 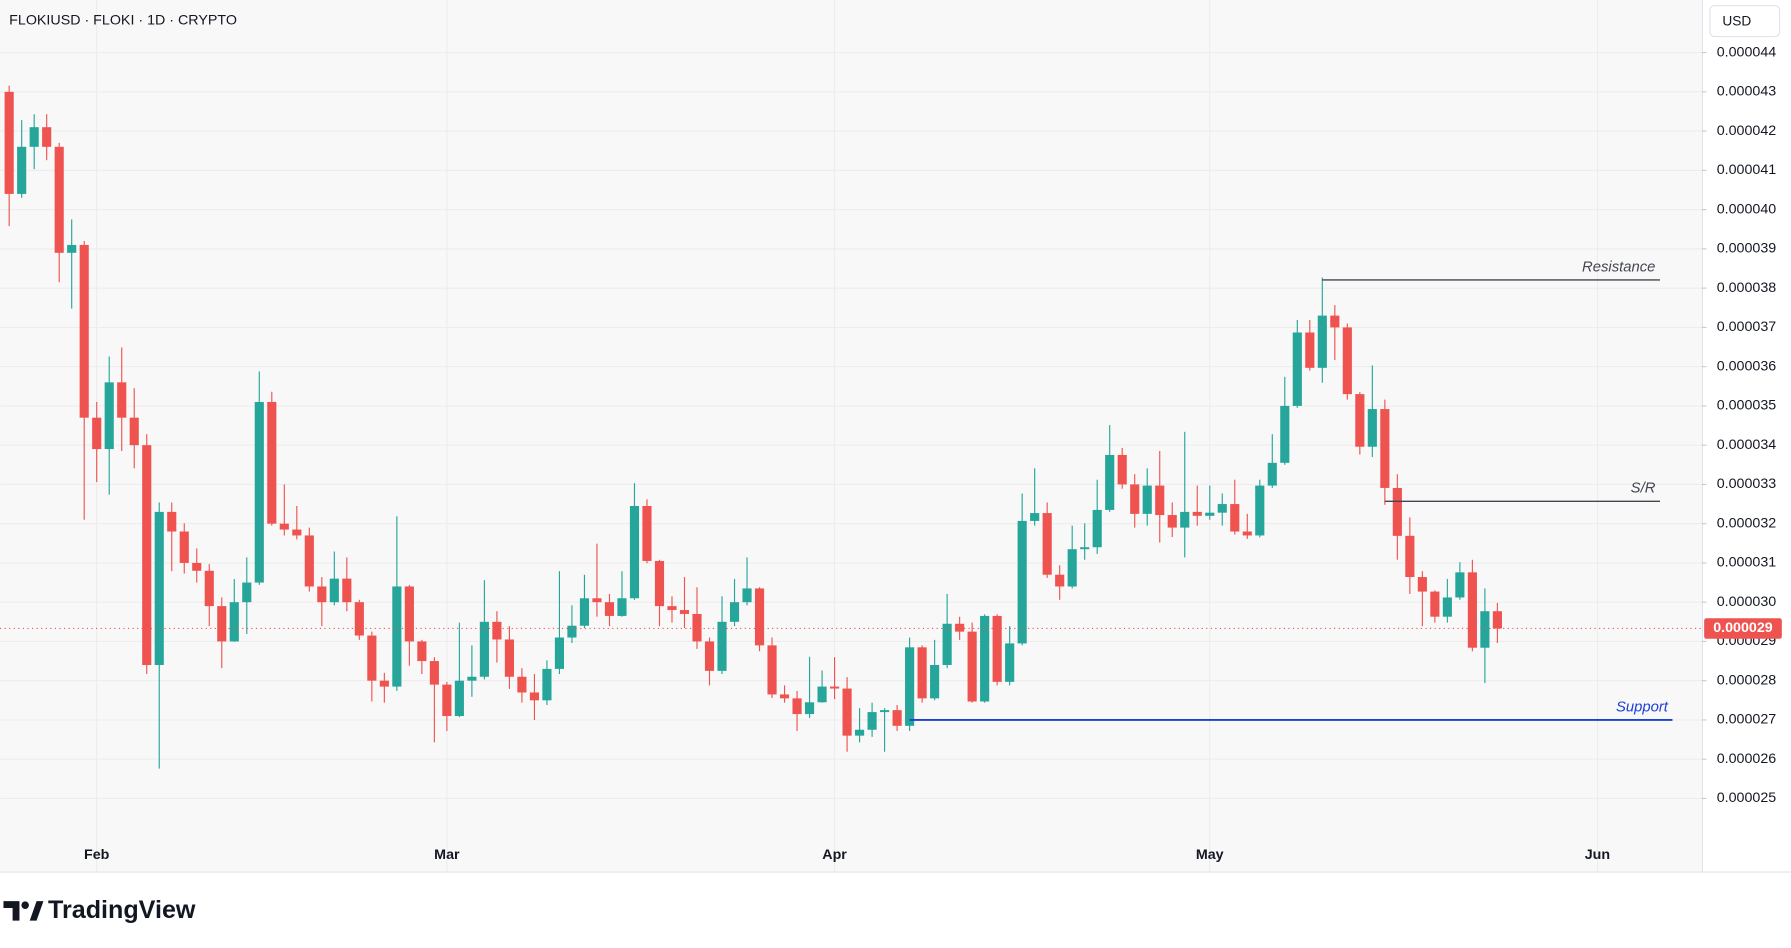 I want to click on y-tick-label: 0.000044, so click(x=1747, y=52).